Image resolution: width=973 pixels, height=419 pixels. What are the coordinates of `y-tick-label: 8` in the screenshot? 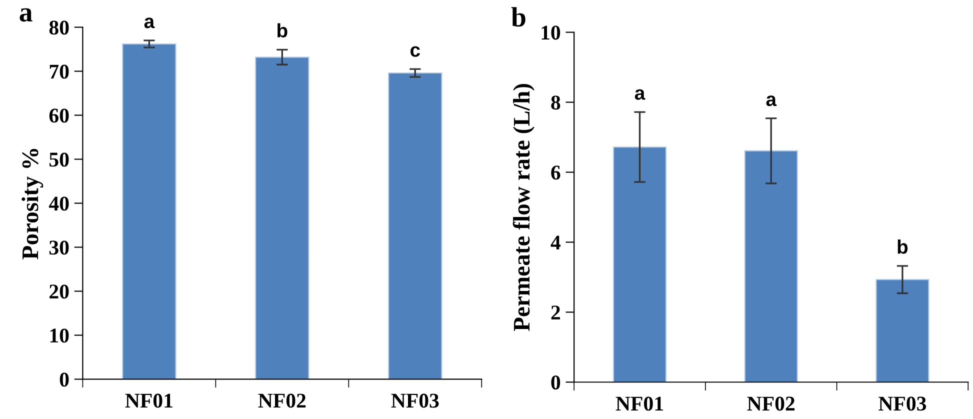 It's located at (555, 103).